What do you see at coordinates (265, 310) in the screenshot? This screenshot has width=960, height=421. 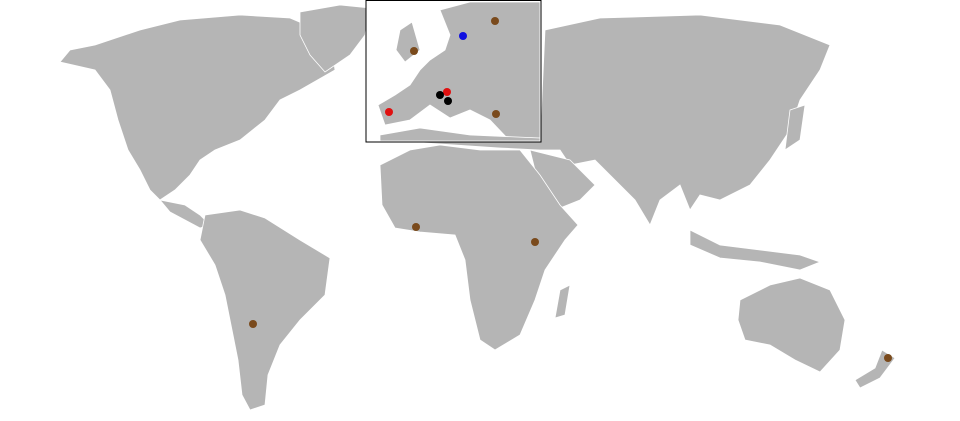 I see `south-america` at bounding box center [265, 310].